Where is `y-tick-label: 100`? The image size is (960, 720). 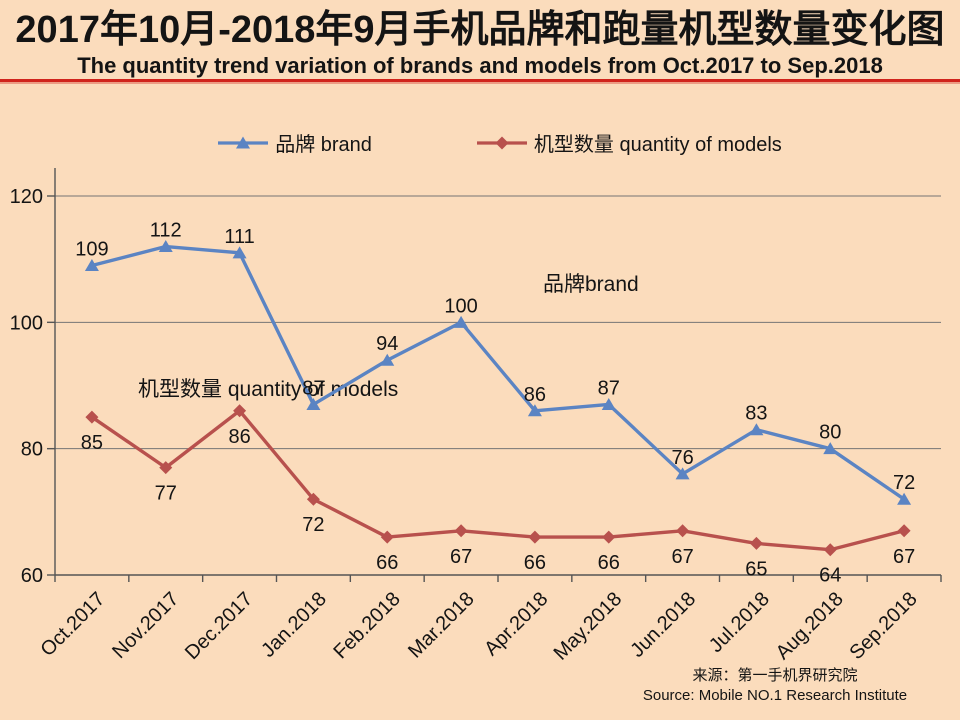
y-tick-label: 100 is located at coordinates (26, 323).